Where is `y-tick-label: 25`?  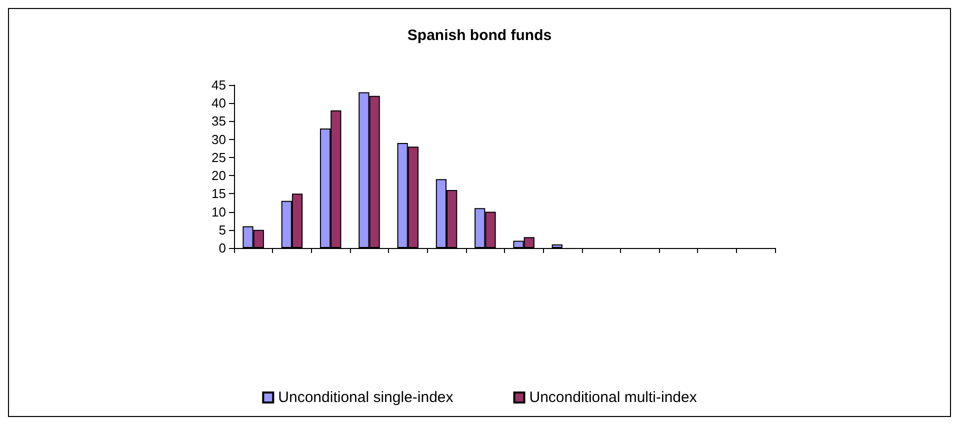
y-tick-label: 25 is located at coordinates (219, 157).